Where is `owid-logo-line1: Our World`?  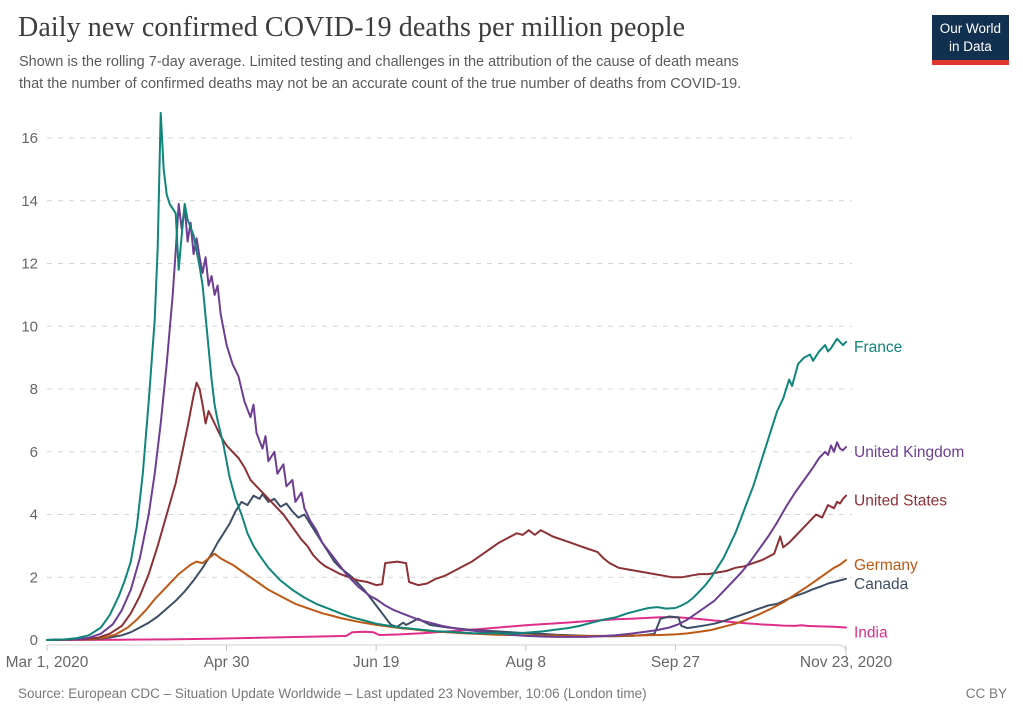 owid-logo-line1: Our World is located at coordinates (970, 28).